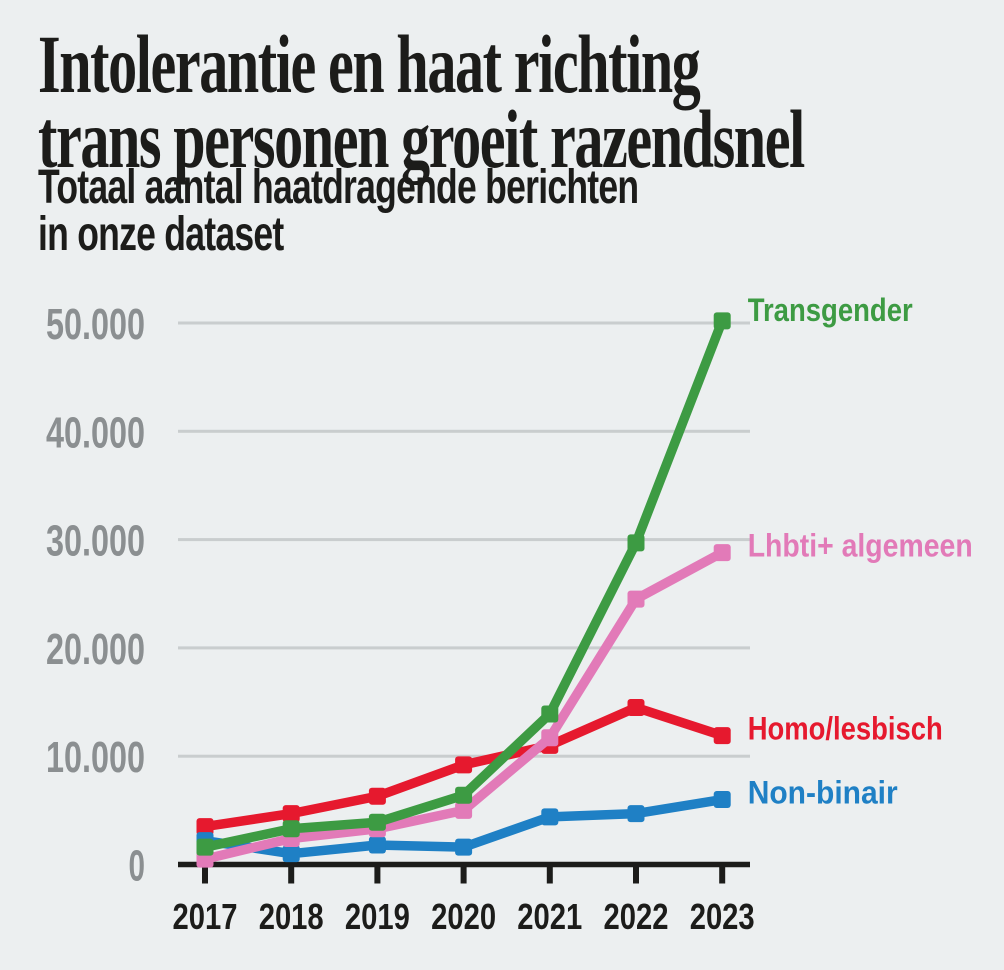 This screenshot has width=1004, height=970. Describe the element at coordinates (636, 874) in the screenshot. I see `x-axis-tick-2022` at that location.